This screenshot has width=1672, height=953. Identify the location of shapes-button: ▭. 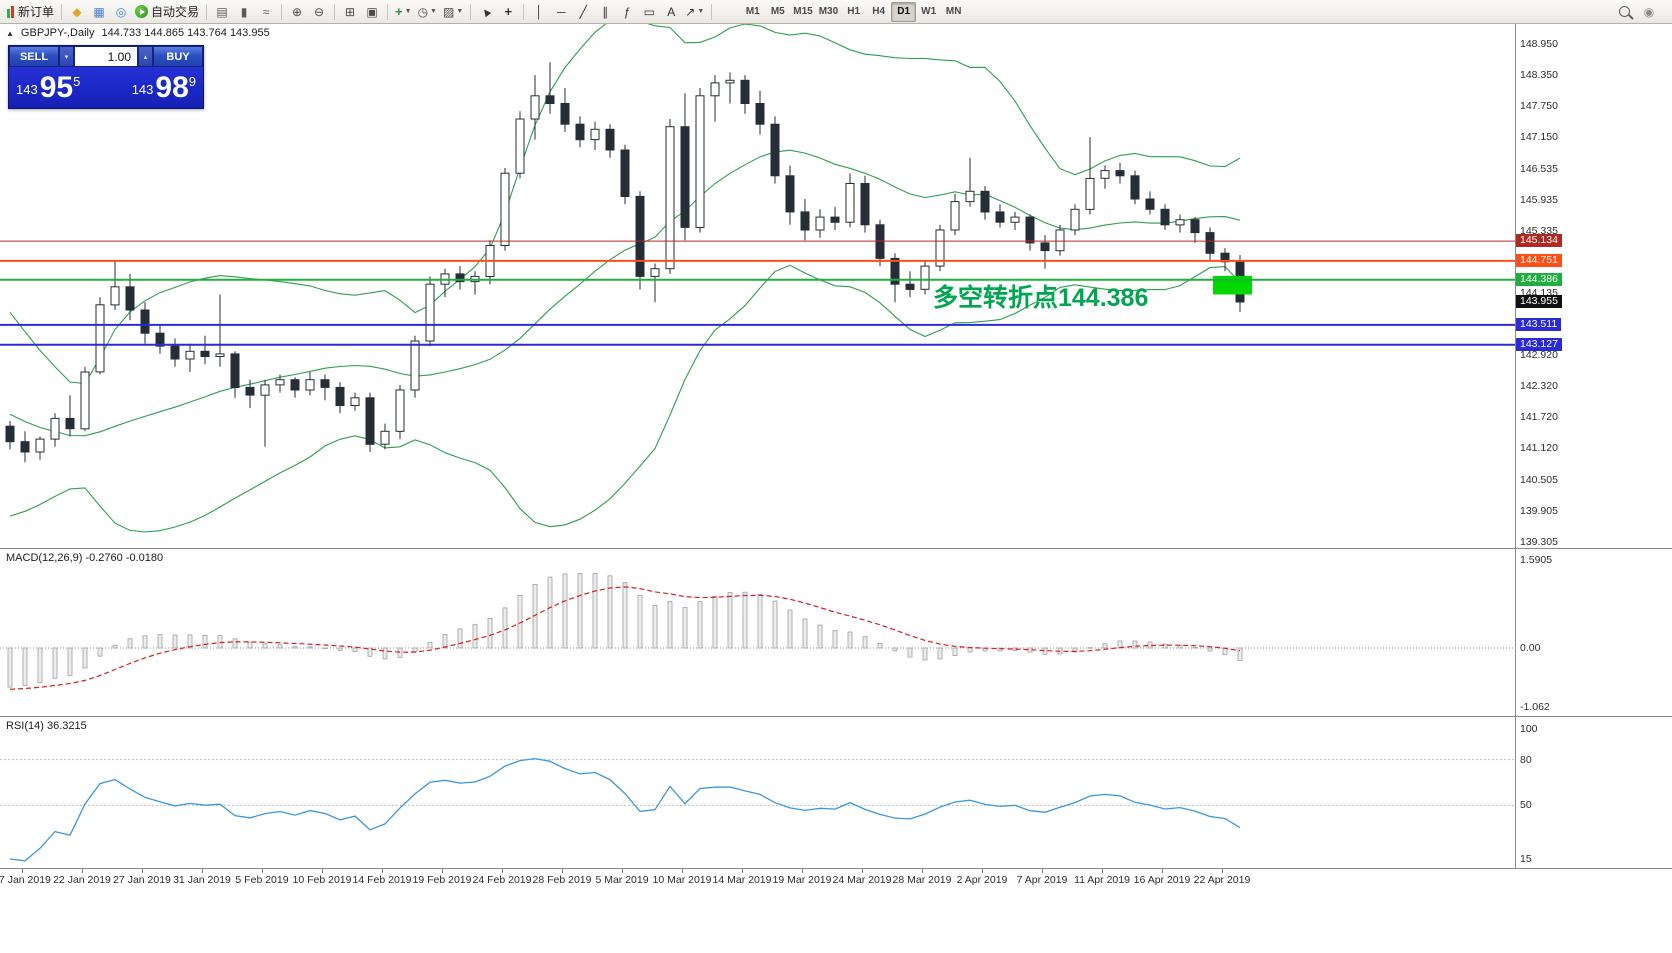
(649, 12).